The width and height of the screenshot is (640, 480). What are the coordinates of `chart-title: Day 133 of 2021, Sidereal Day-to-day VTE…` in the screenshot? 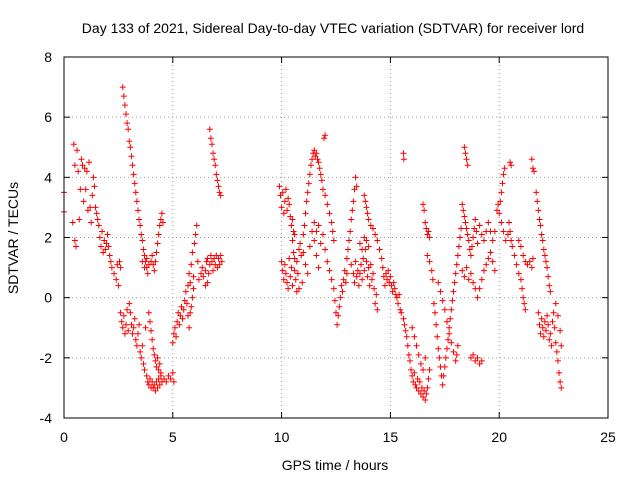 It's located at (333, 28).